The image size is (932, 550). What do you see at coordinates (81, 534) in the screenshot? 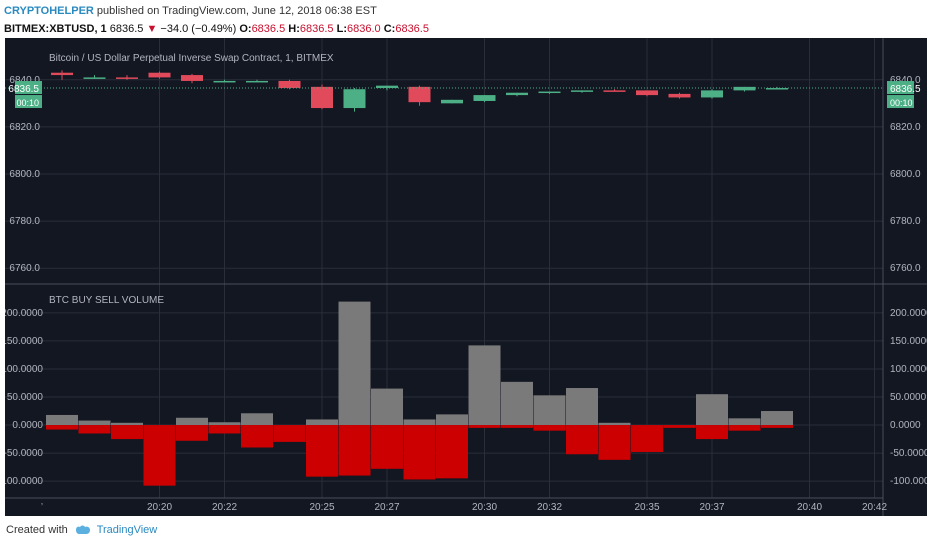
I see `footer: Created with TradingView` at bounding box center [81, 534].